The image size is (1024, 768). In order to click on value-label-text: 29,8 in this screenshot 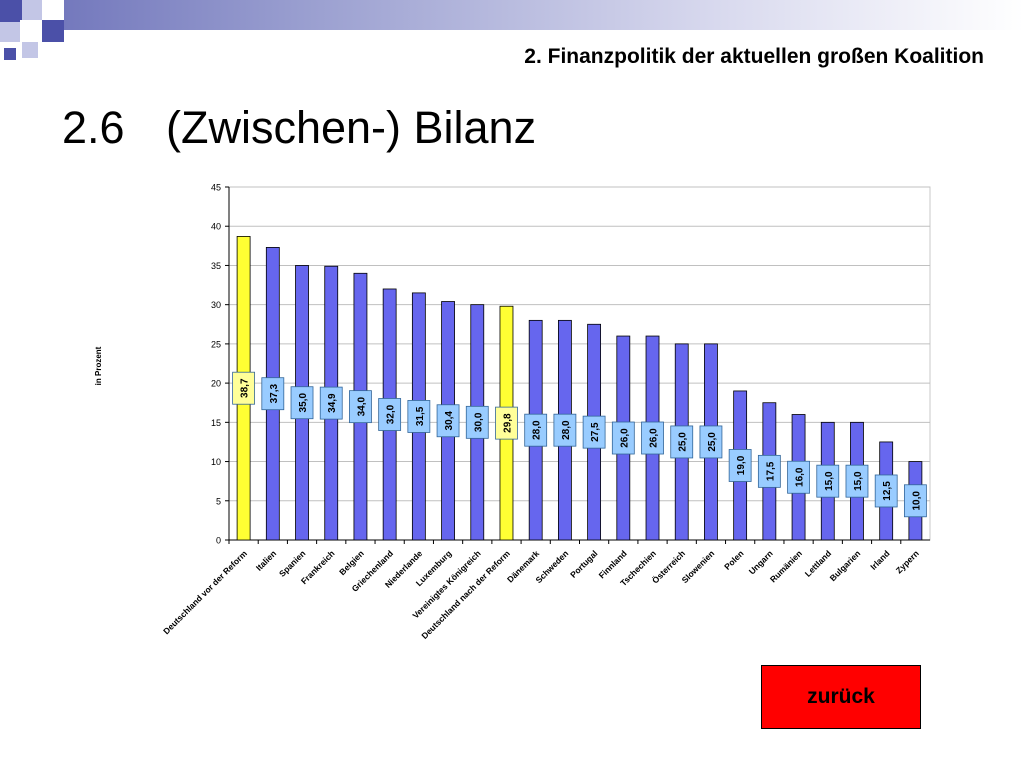, I will do `click(507, 423)`.